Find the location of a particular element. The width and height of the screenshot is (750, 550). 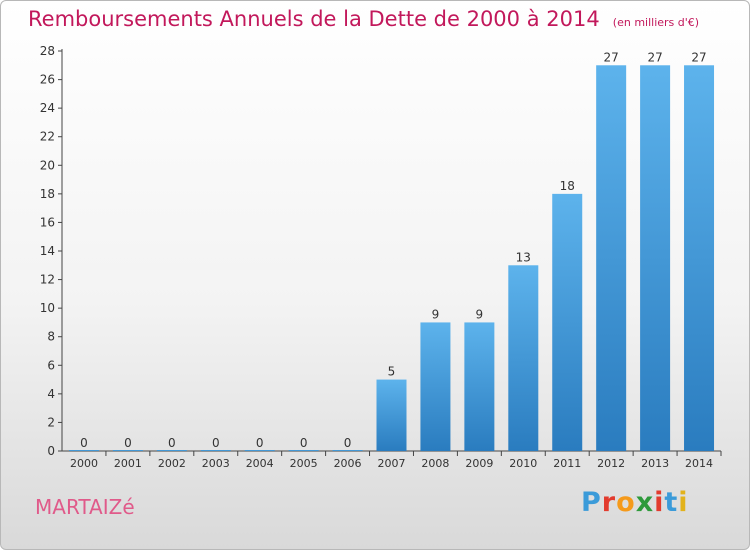

x-tick-label: 2003 is located at coordinates (216, 463).